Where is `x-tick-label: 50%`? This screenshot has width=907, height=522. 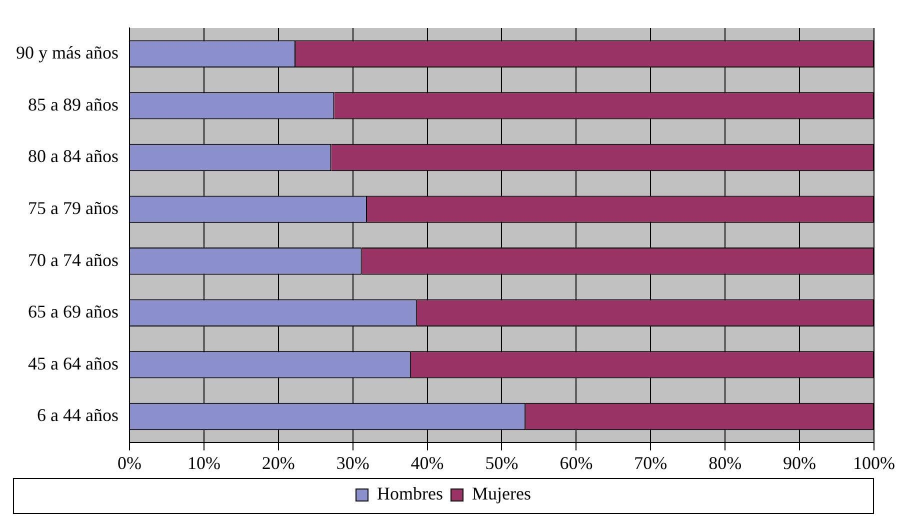 x-tick-label: 50% is located at coordinates (501, 462).